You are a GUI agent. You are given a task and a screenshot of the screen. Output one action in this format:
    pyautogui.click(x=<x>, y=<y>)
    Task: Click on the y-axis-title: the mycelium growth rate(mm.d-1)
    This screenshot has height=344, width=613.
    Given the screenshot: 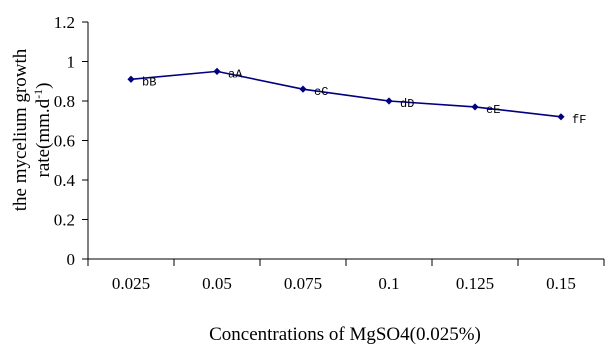 What is the action you would take?
    pyautogui.click(x=32, y=129)
    